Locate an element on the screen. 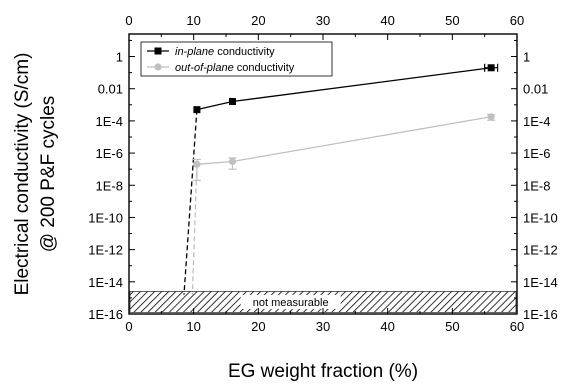  x-tick-label-bottom: 40 is located at coordinates (387, 326).